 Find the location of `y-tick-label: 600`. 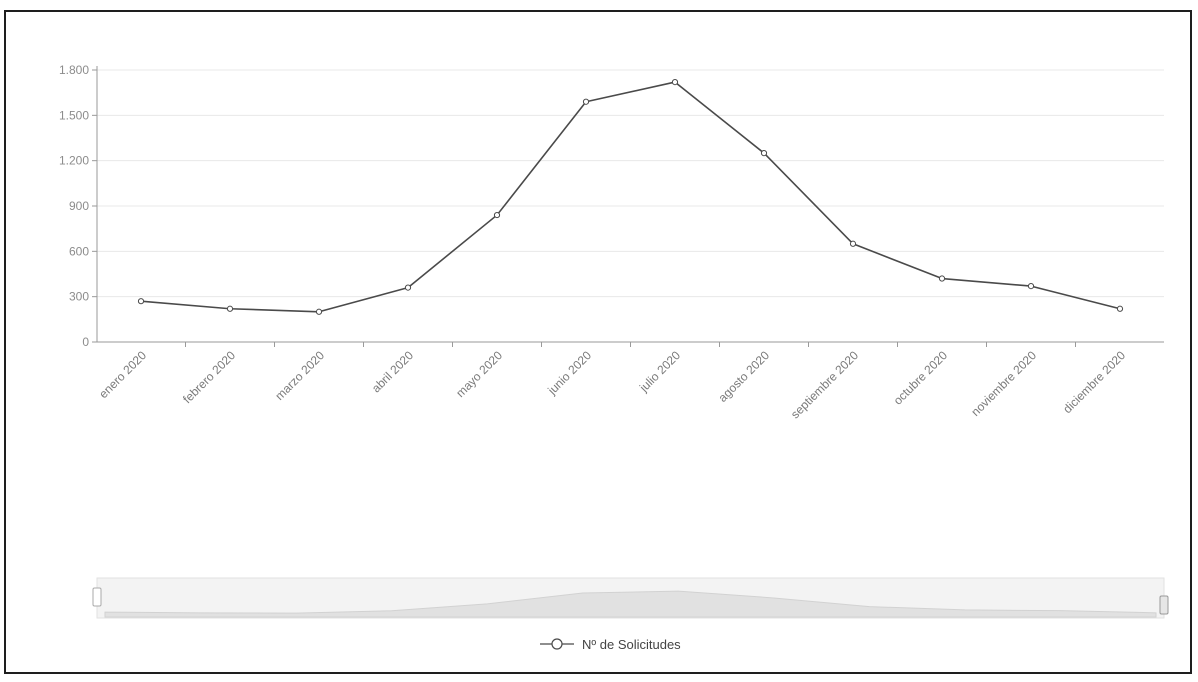

y-tick-label: 600 is located at coordinates (79, 251).